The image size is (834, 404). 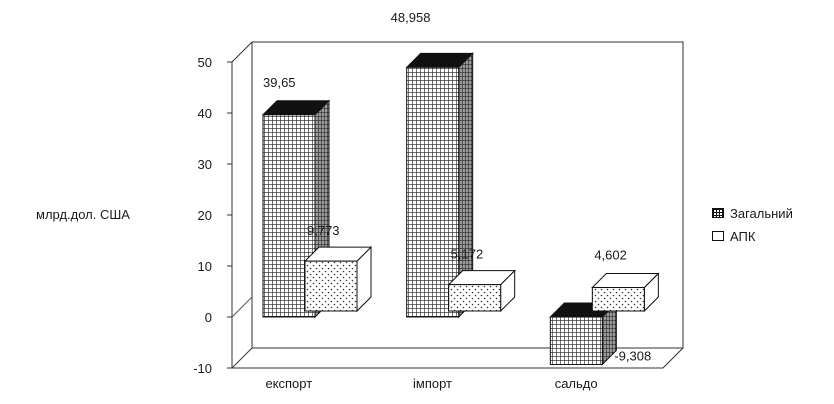 I want to click on legend-label: Загальний, so click(x=761, y=213).